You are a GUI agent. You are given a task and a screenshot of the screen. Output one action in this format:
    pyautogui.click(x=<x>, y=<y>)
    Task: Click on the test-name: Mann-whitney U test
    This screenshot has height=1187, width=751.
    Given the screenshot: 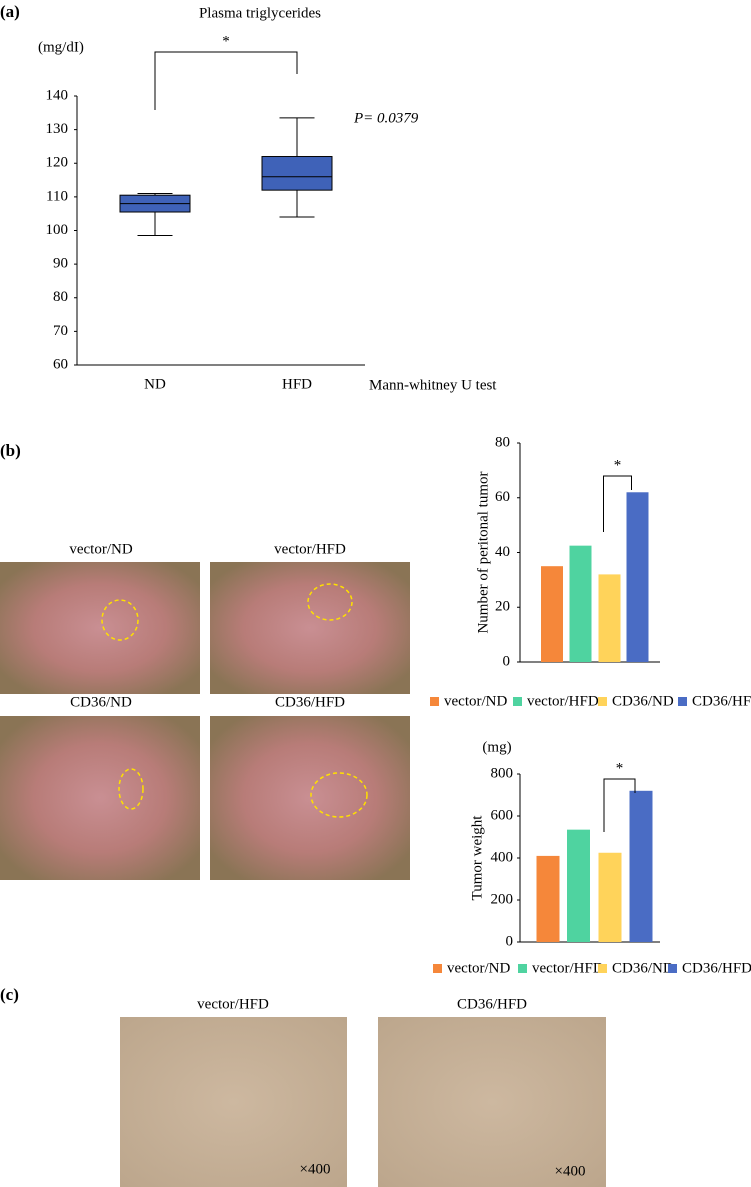 What is the action you would take?
    pyautogui.click(x=433, y=385)
    